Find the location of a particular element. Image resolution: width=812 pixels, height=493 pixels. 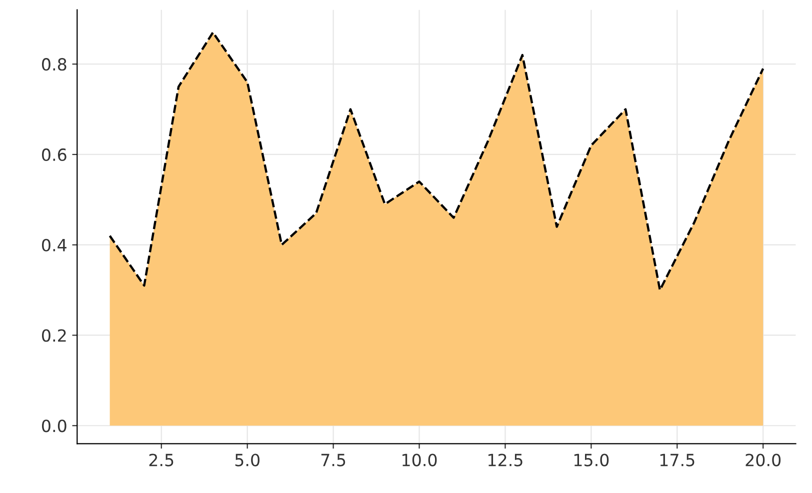

y-tick-label: 0.2 is located at coordinates (54, 335).